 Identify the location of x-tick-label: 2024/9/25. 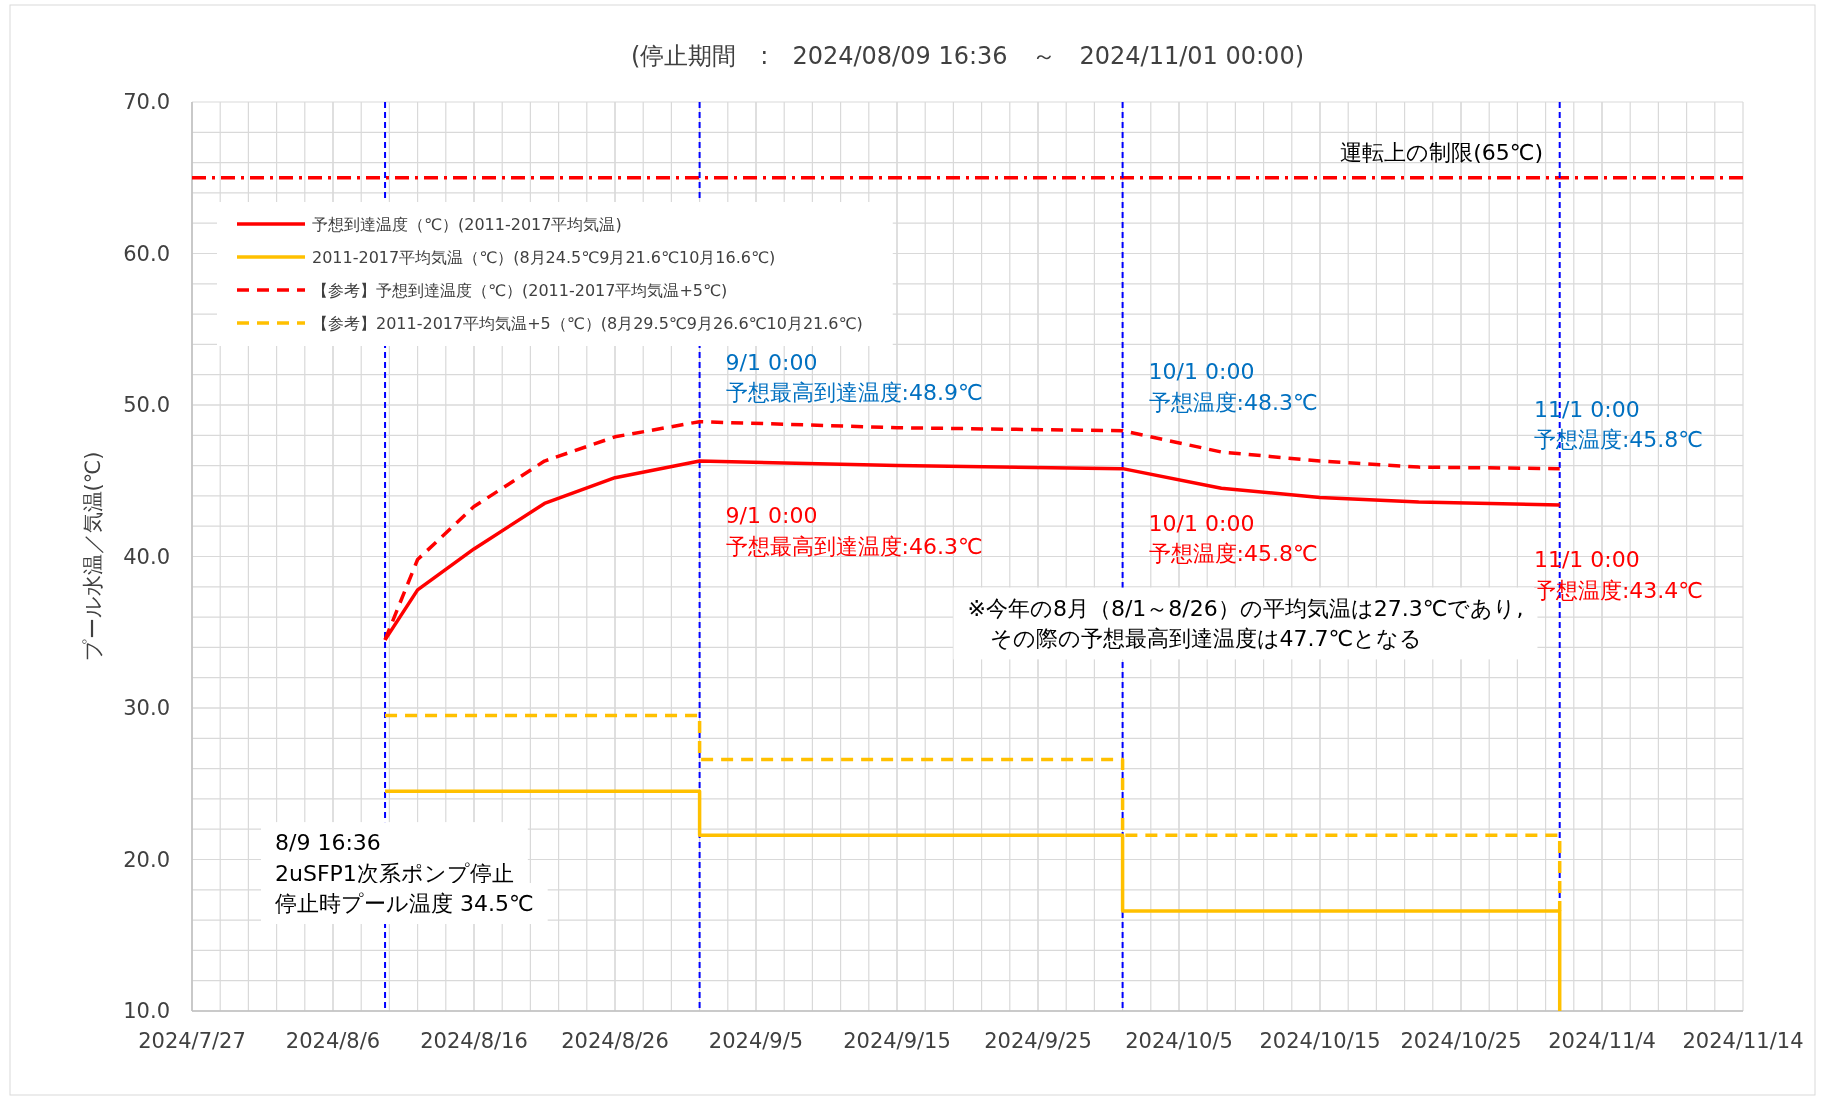
(1038, 1041).